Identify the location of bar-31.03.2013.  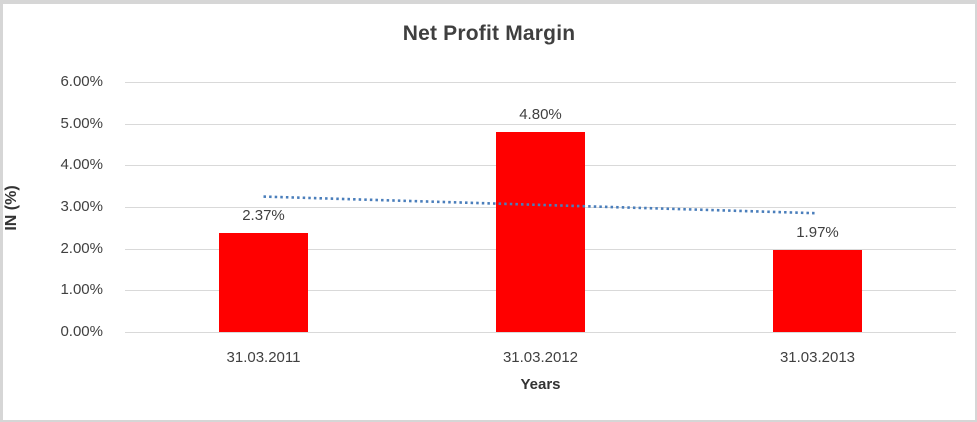
(817, 290).